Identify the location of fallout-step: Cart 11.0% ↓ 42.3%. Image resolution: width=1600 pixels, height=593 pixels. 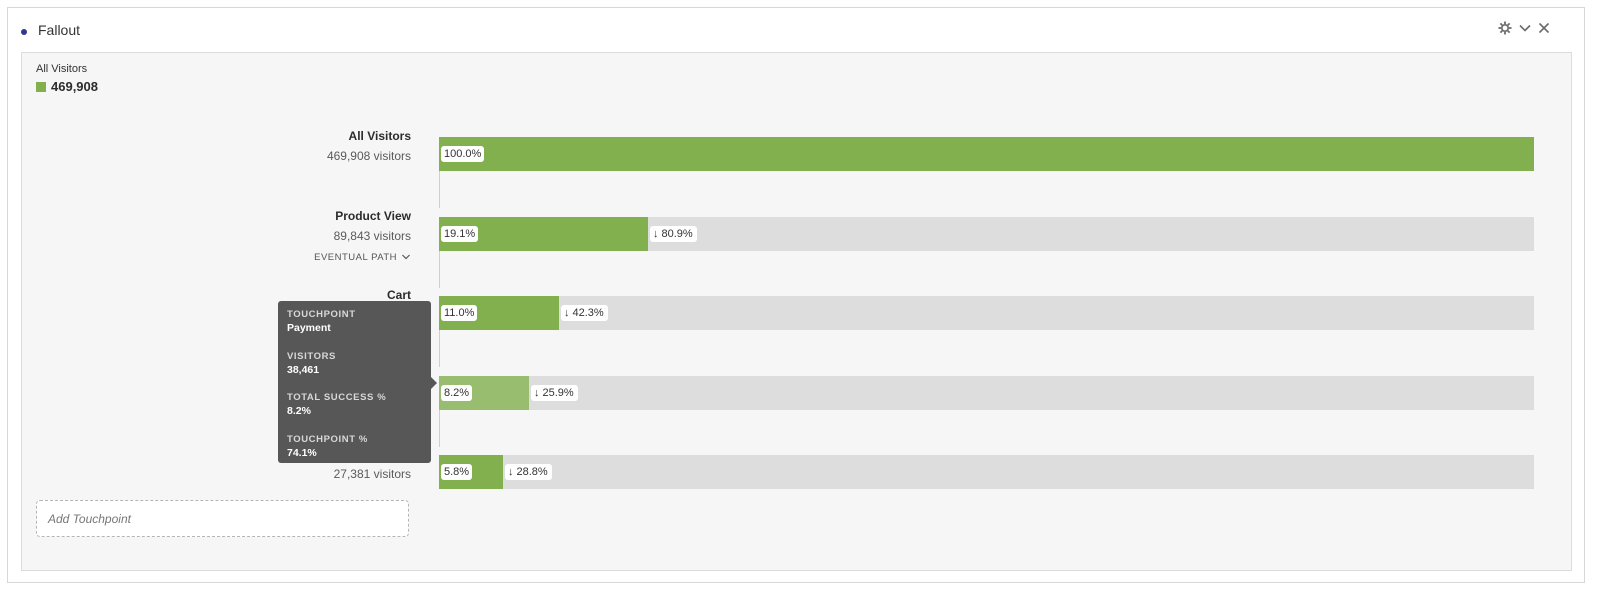
(796, 328).